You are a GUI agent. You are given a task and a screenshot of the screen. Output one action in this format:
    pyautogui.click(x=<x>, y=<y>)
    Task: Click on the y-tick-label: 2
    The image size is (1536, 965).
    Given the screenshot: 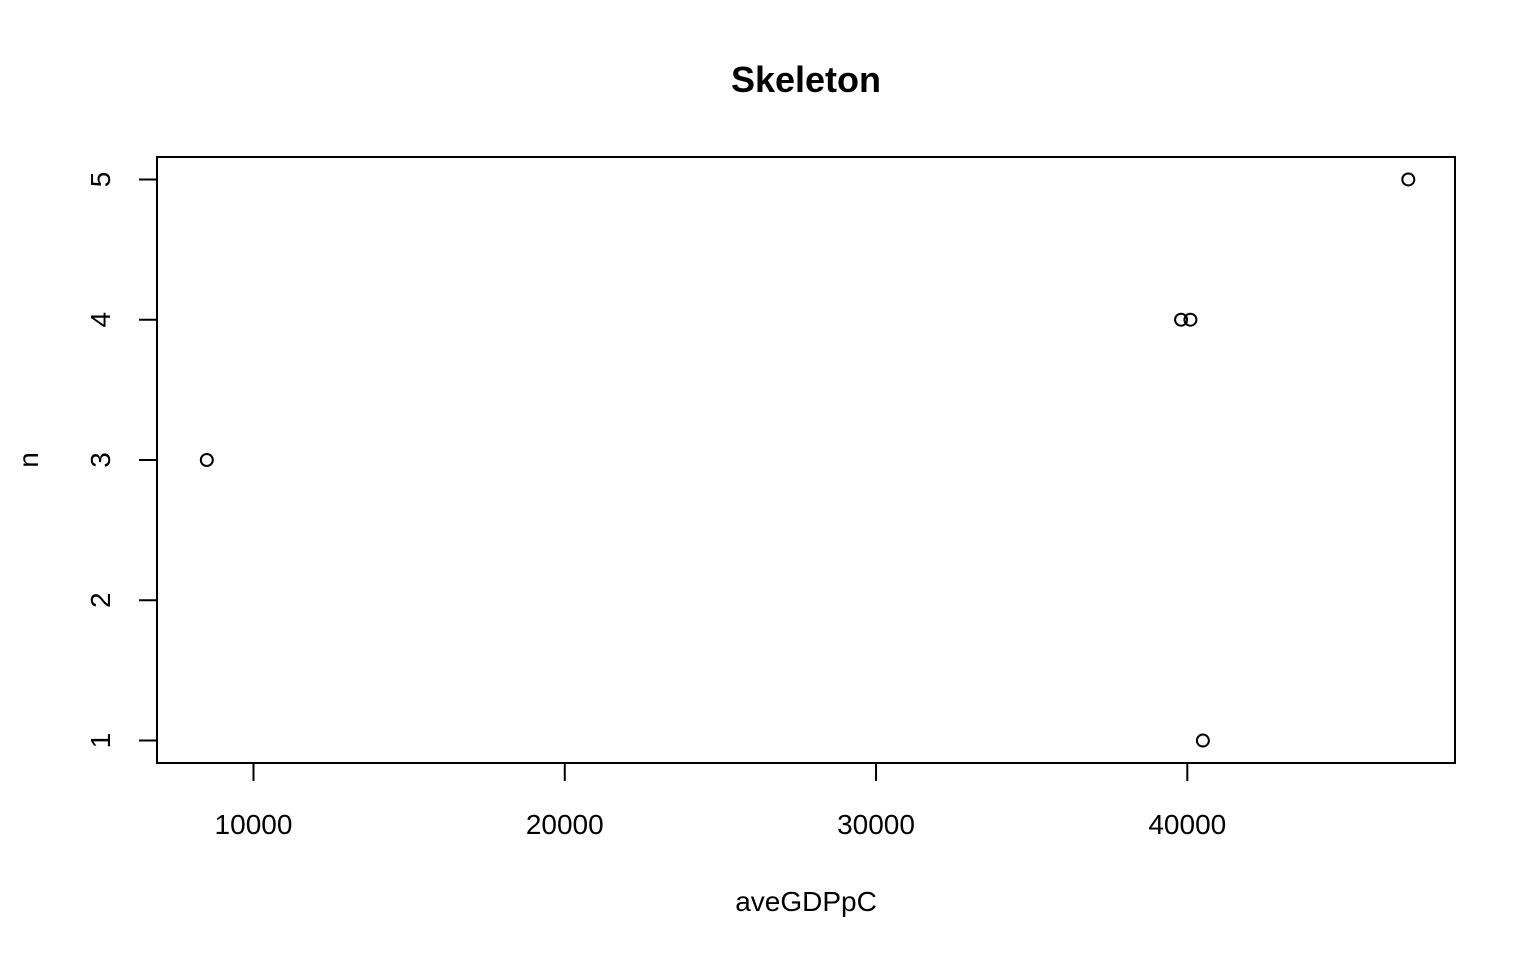 What is the action you would take?
    pyautogui.click(x=100, y=600)
    